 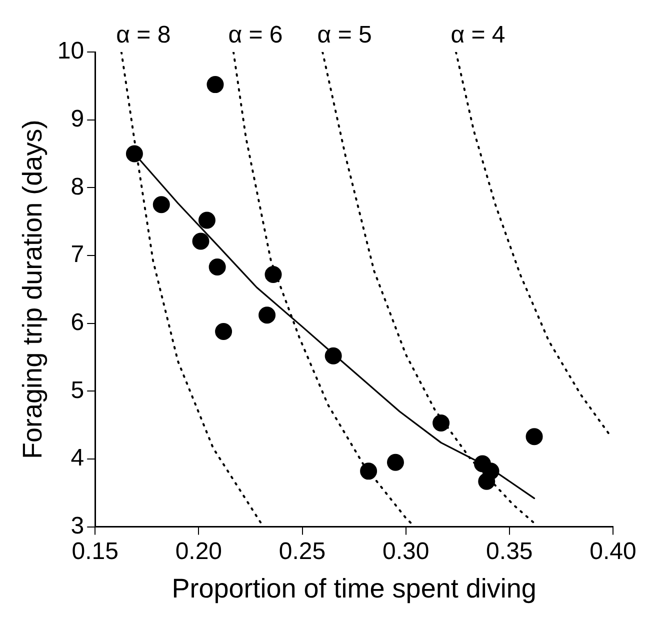 I want to click on y-tick-label: 3, so click(x=77, y=526).